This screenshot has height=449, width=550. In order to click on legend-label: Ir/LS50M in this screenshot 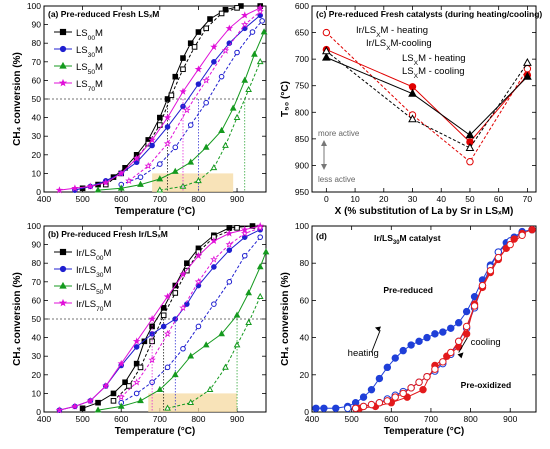, I will do `click(93, 289)`.